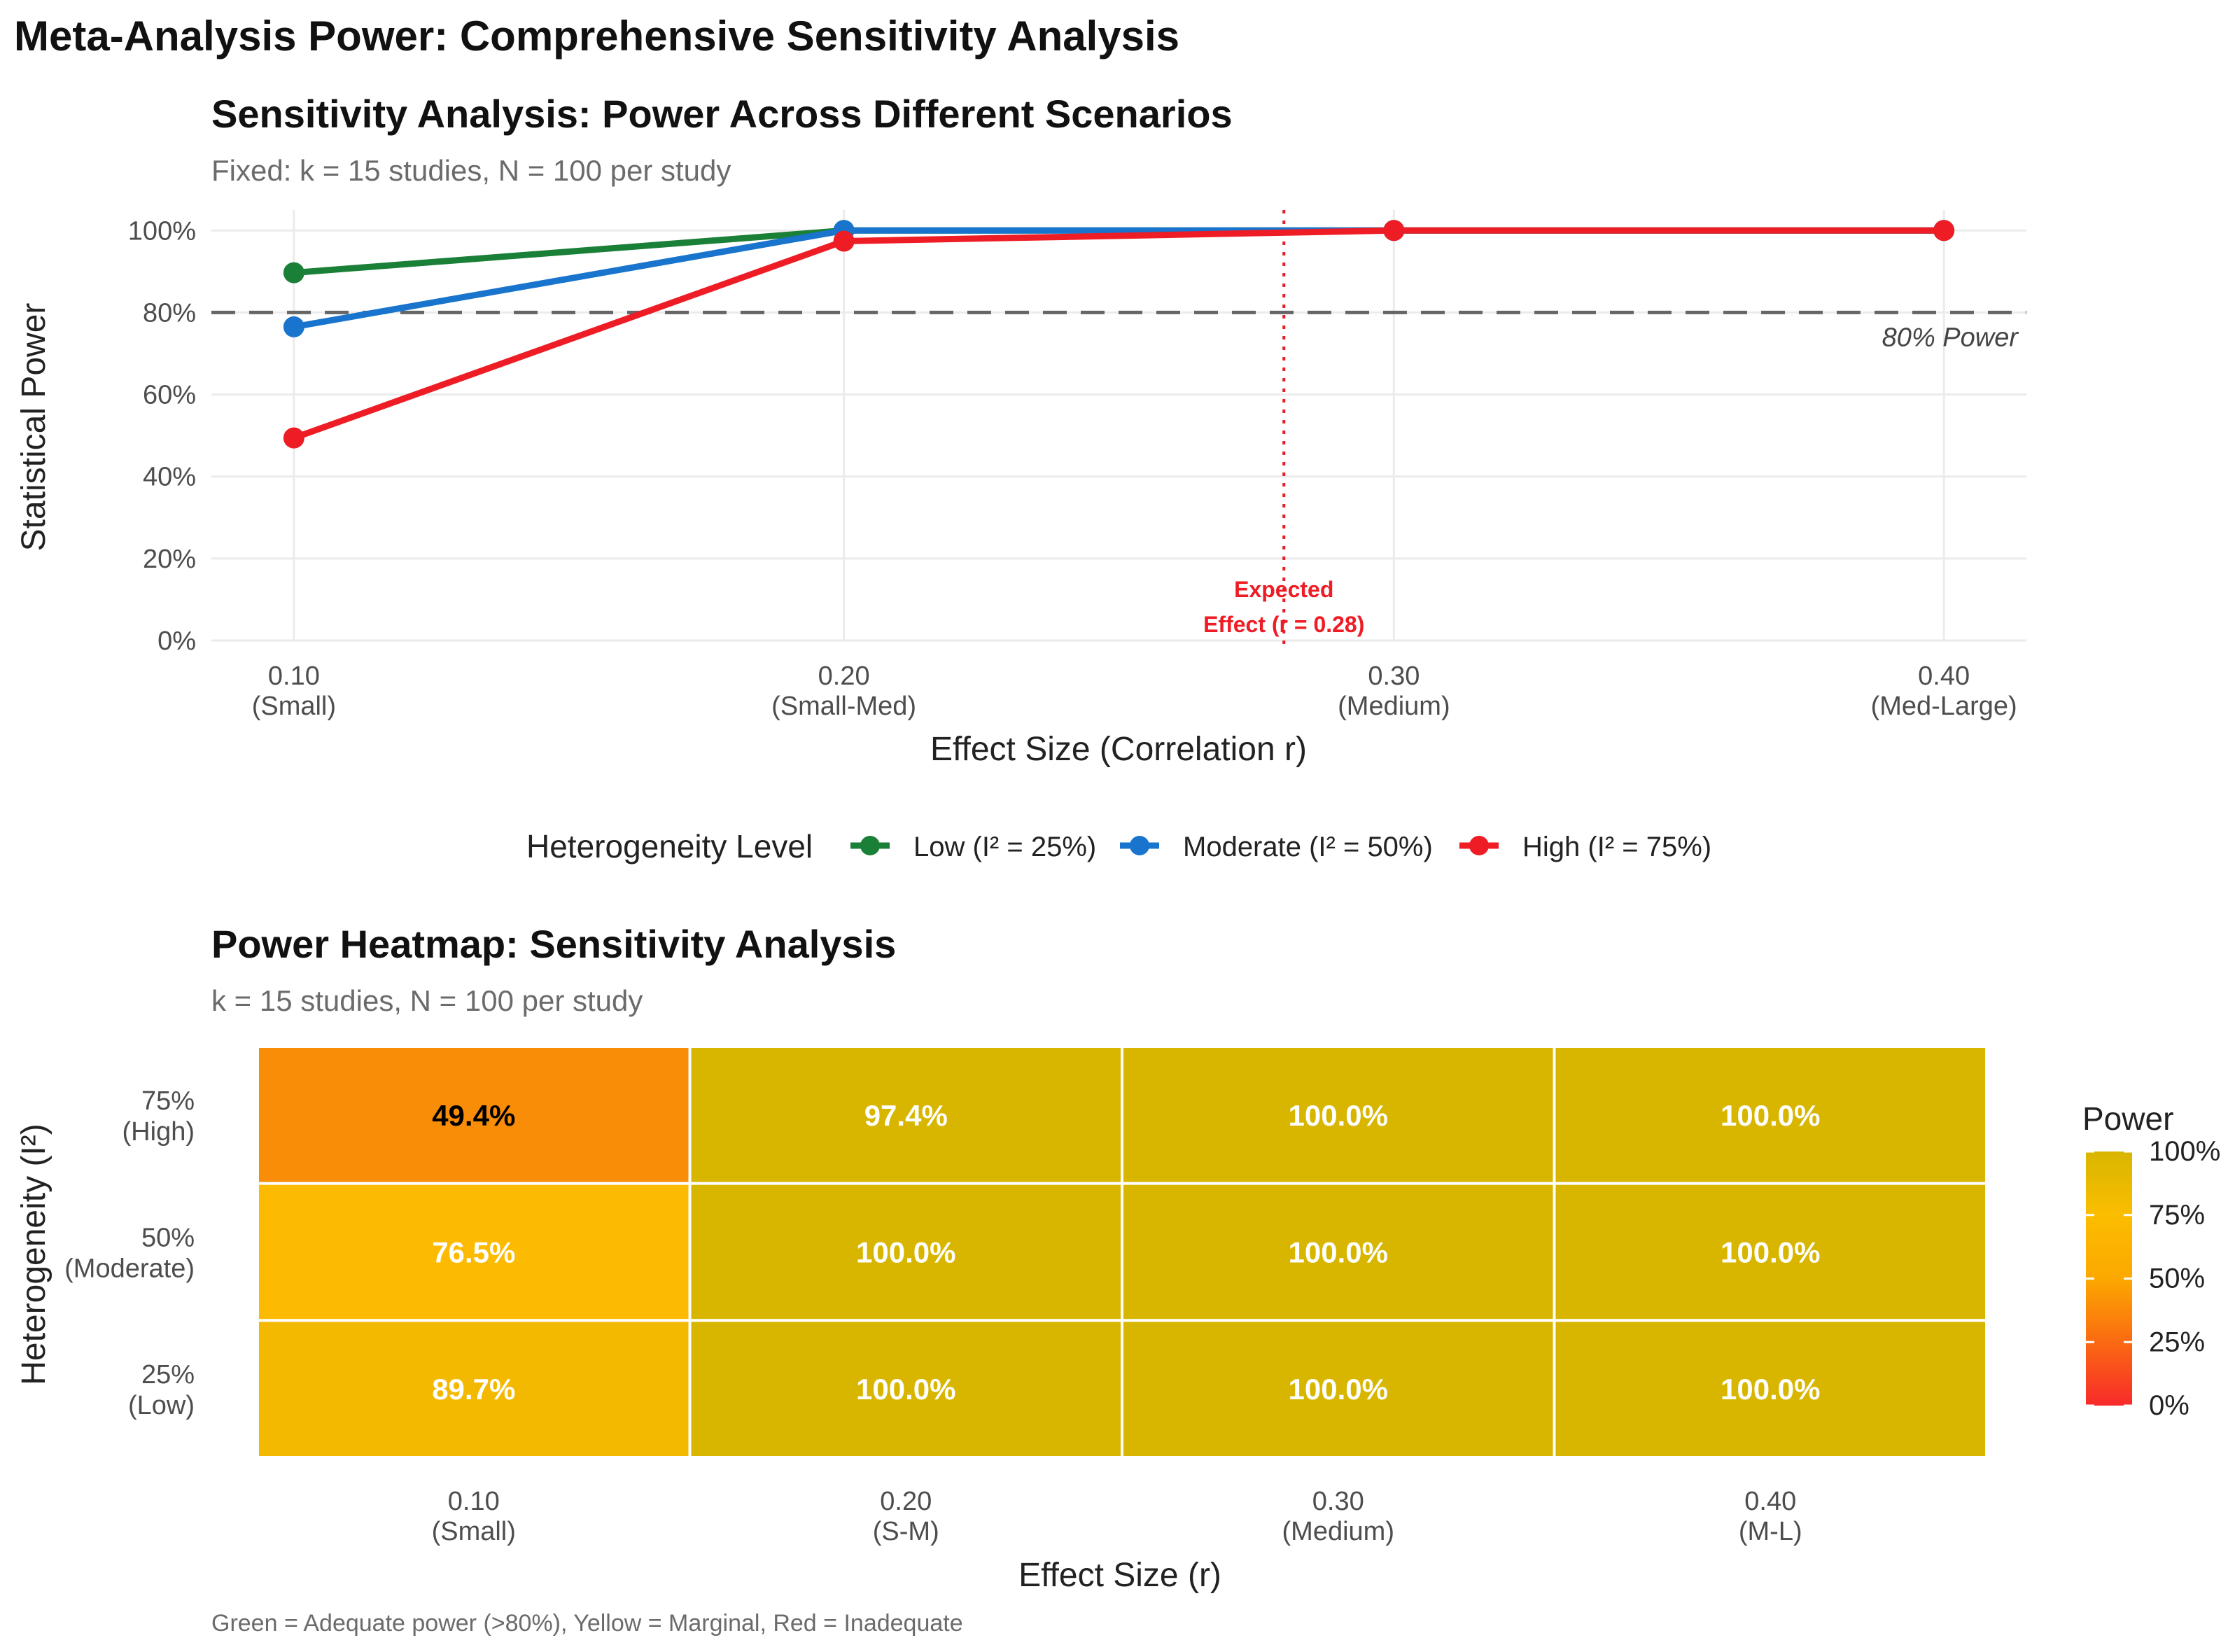 This screenshot has height=1652, width=2228. I want to click on x-tick-value-2: 0.30, so click(1394, 676).